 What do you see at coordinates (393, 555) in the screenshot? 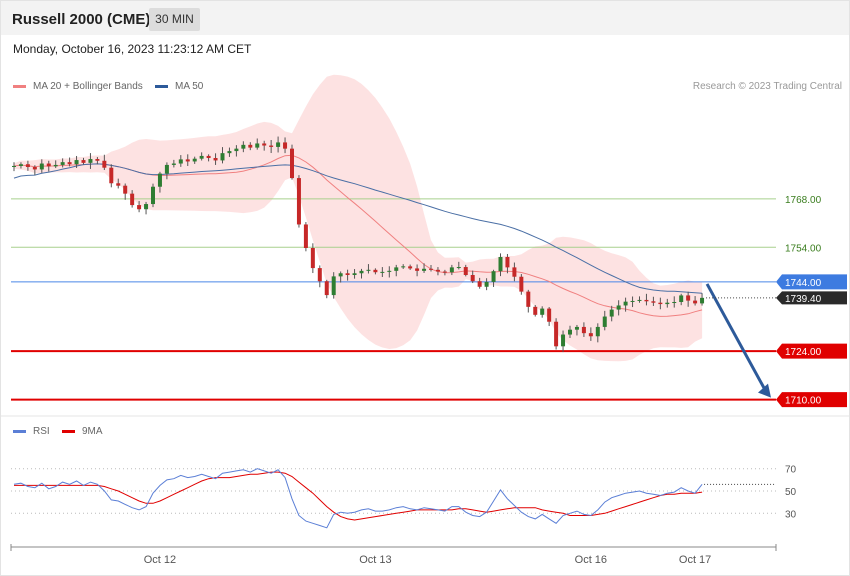
I see `x-axis-layer: Oct 12 Oct 13 Oct 16 Oct 17` at bounding box center [393, 555].